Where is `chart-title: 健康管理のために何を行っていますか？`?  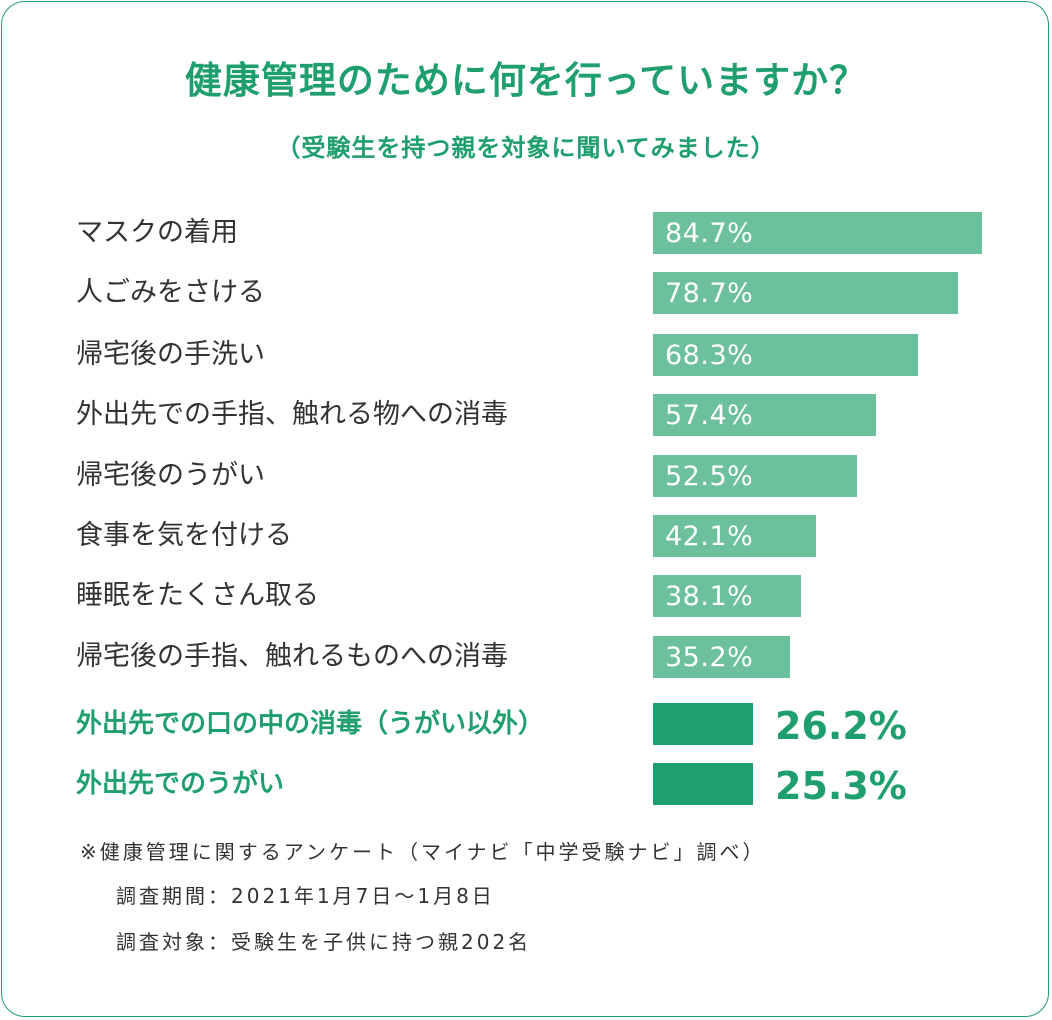 chart-title: 健康管理のために何を行っていますか？ is located at coordinates (526, 80).